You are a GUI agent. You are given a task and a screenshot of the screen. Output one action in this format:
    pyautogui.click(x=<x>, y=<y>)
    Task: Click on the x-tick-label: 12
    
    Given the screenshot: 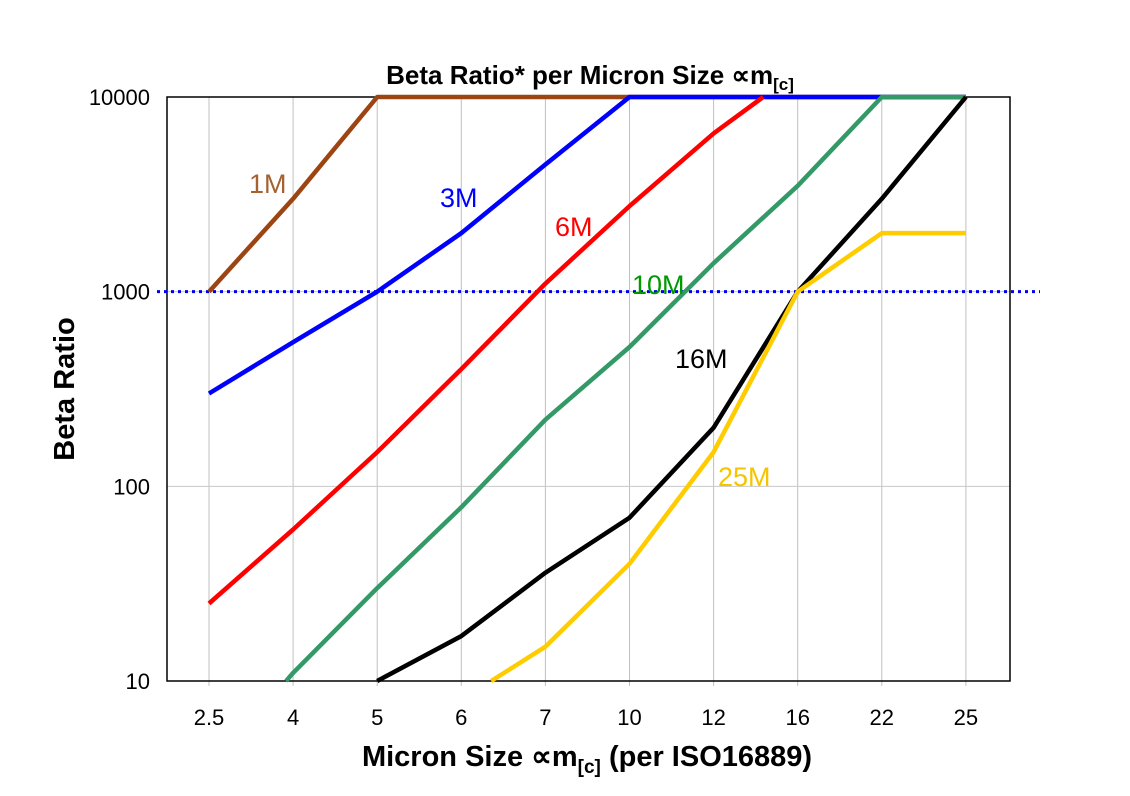 What is the action you would take?
    pyautogui.click(x=713, y=717)
    